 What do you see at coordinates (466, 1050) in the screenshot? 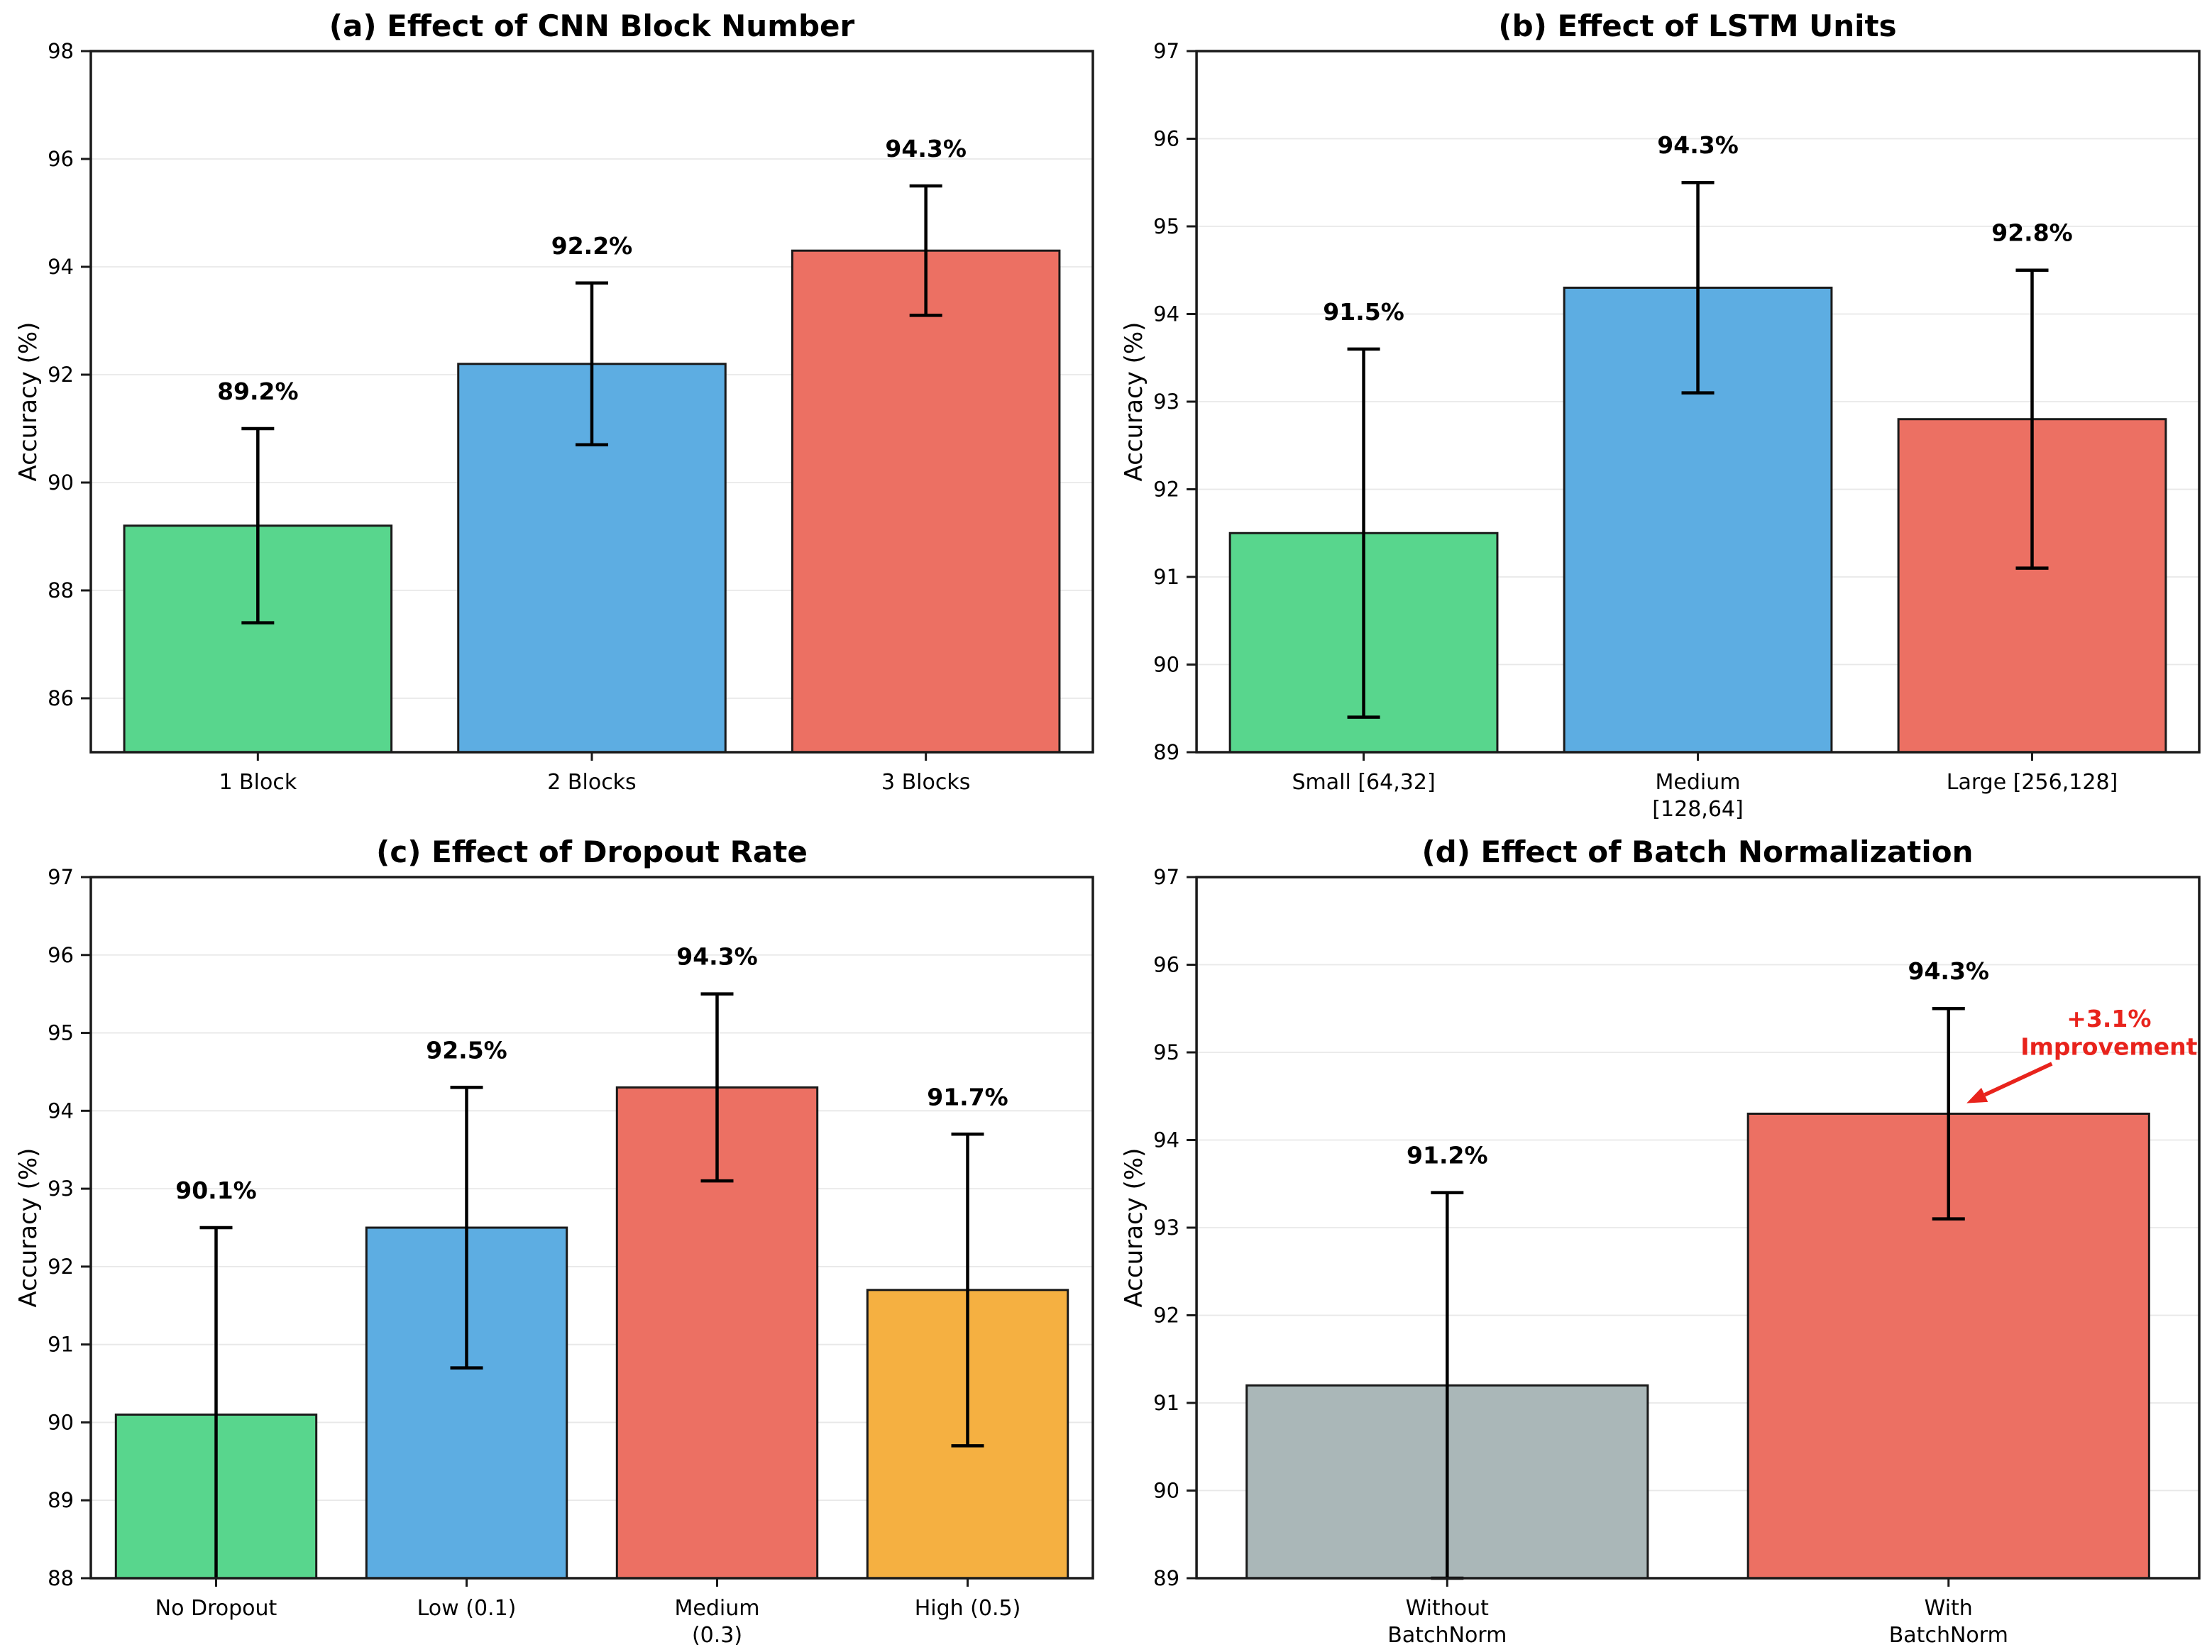
I see `bar-value-label: 92.5%` at bounding box center [466, 1050].